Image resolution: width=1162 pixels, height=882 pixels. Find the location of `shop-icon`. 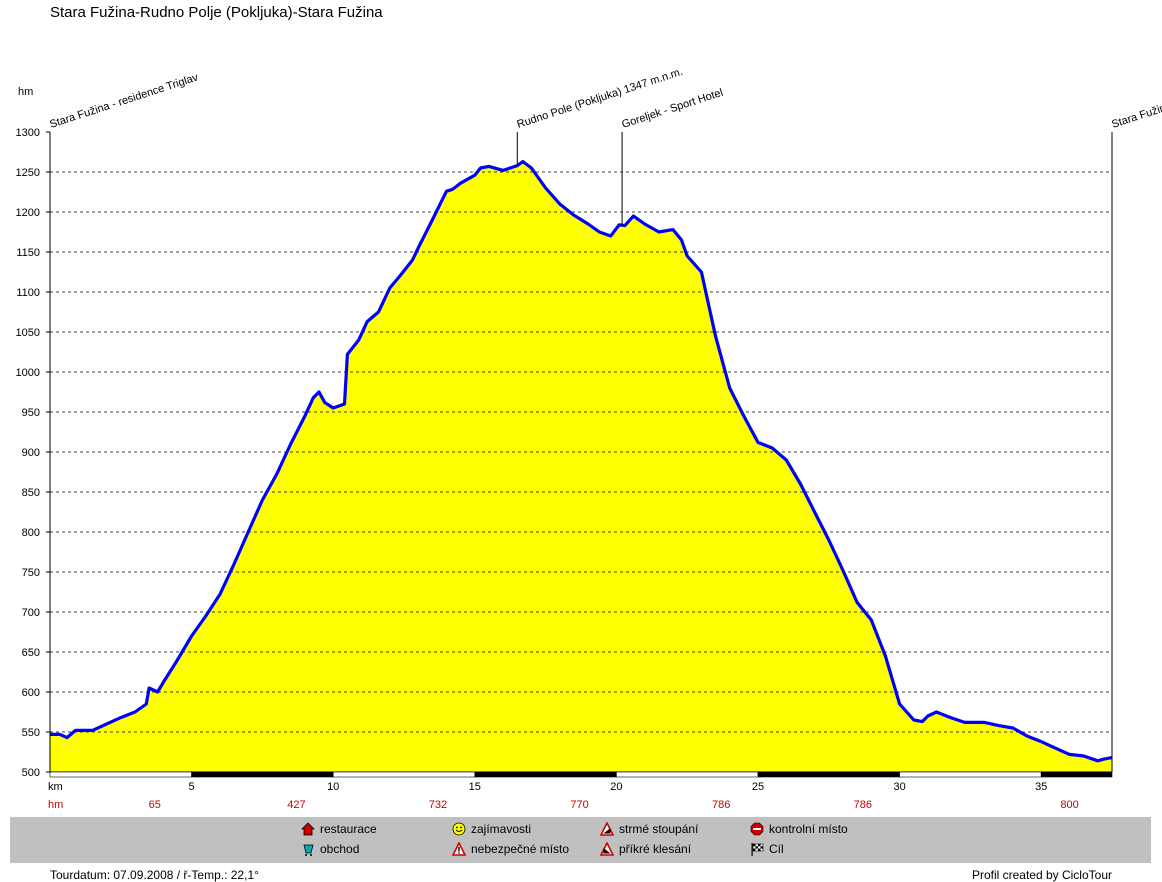

shop-icon is located at coordinates (308, 850).